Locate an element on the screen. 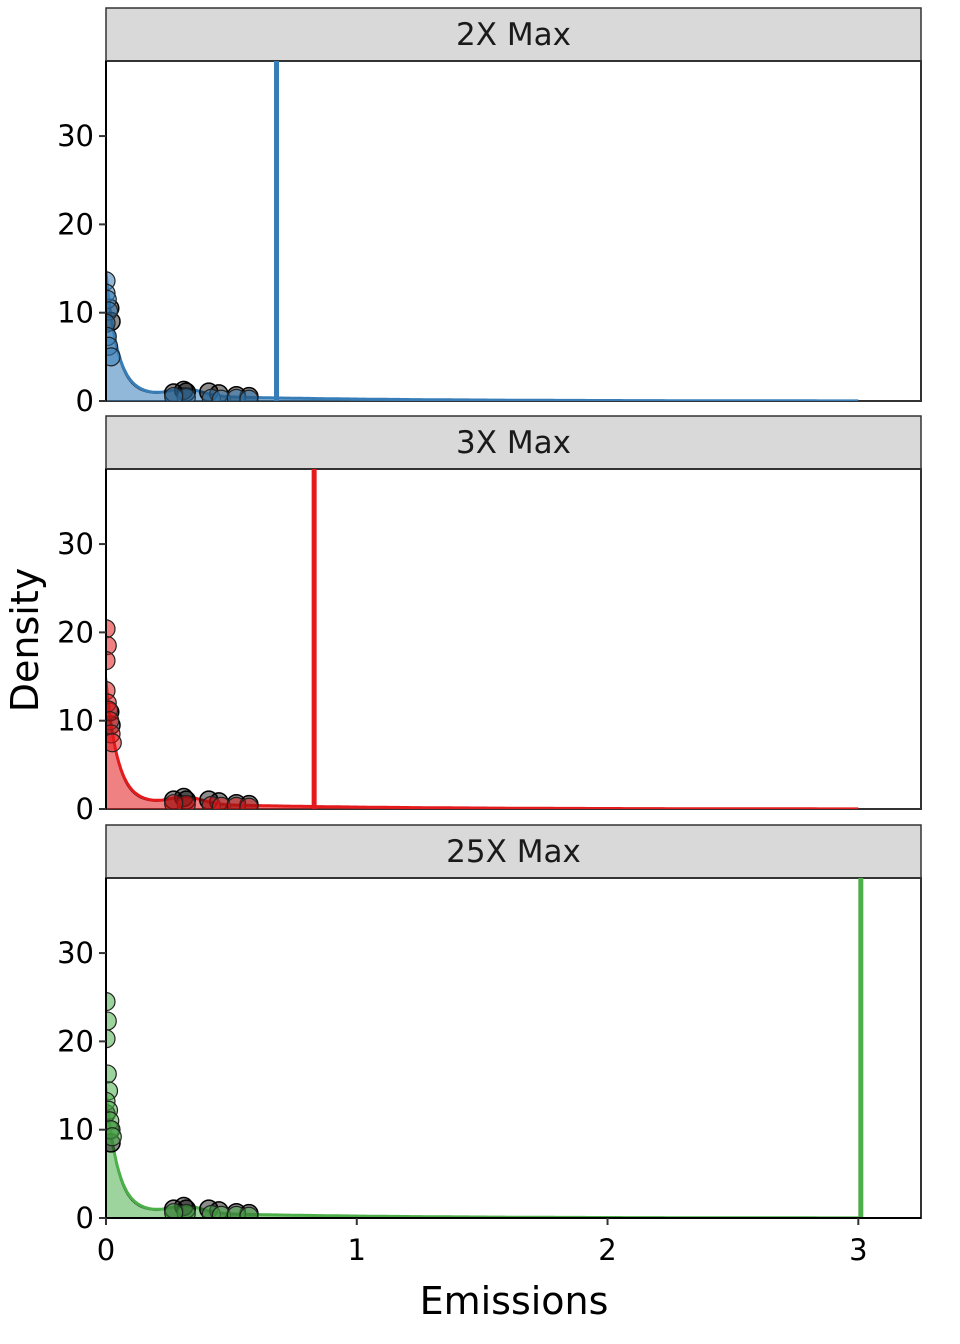 The image size is (960, 1344). x-tick-label: 1 is located at coordinates (357, 1250).